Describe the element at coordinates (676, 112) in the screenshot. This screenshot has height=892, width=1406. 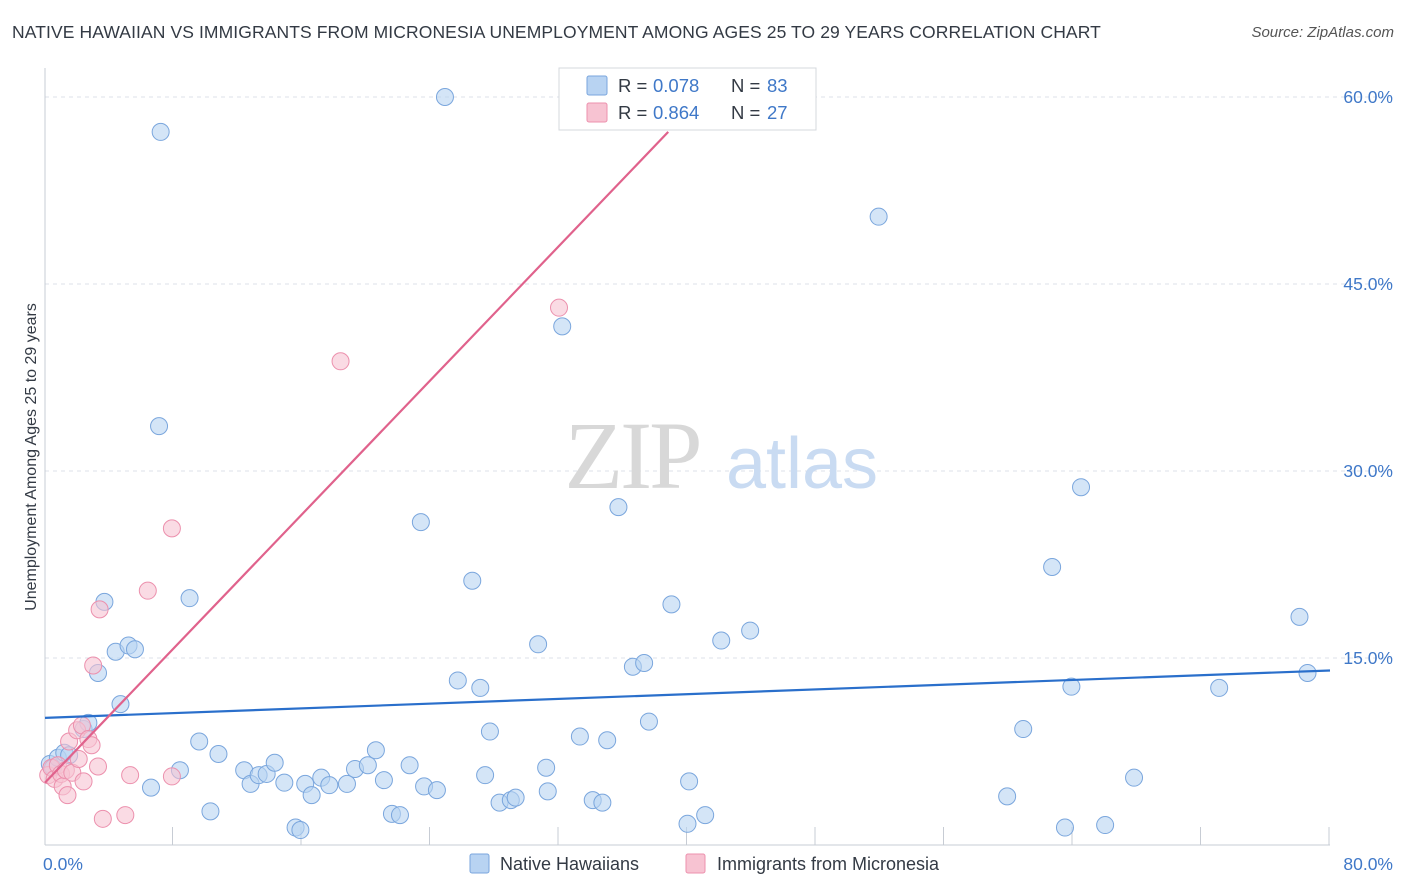
I see `legend-r-value: 0.864` at that location.